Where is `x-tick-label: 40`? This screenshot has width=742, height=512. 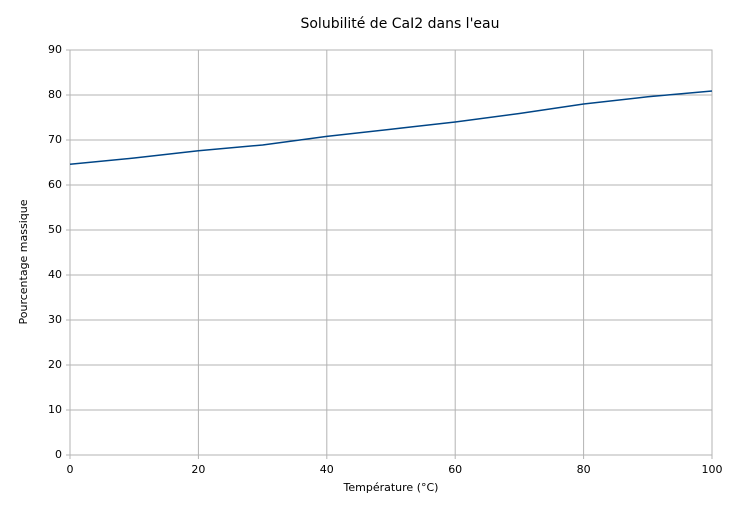 x-tick-label: 40 is located at coordinates (327, 469).